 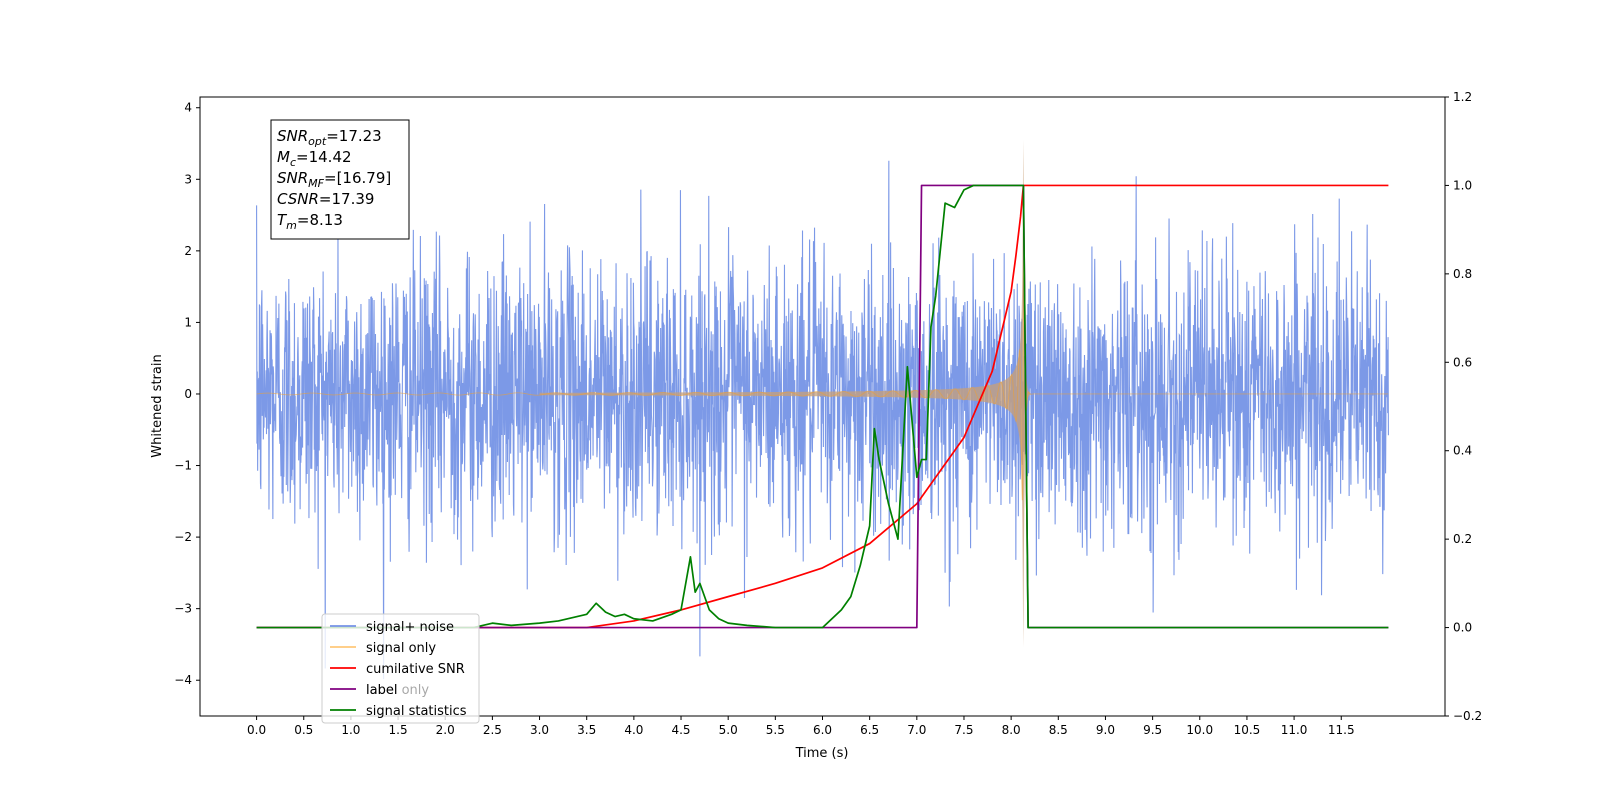 I want to click on x-tick-label: 11.5, so click(x=1341, y=730).